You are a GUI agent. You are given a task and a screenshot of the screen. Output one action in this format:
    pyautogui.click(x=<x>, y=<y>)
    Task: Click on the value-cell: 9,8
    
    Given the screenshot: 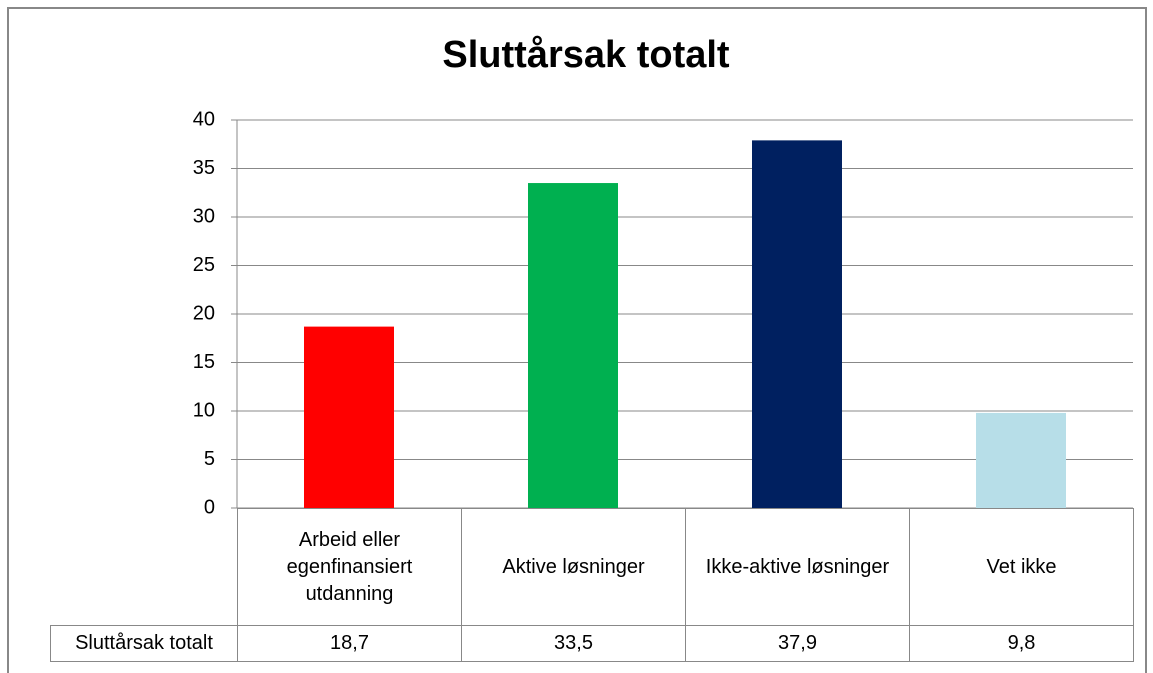 What is the action you would take?
    pyautogui.click(x=1021, y=643)
    